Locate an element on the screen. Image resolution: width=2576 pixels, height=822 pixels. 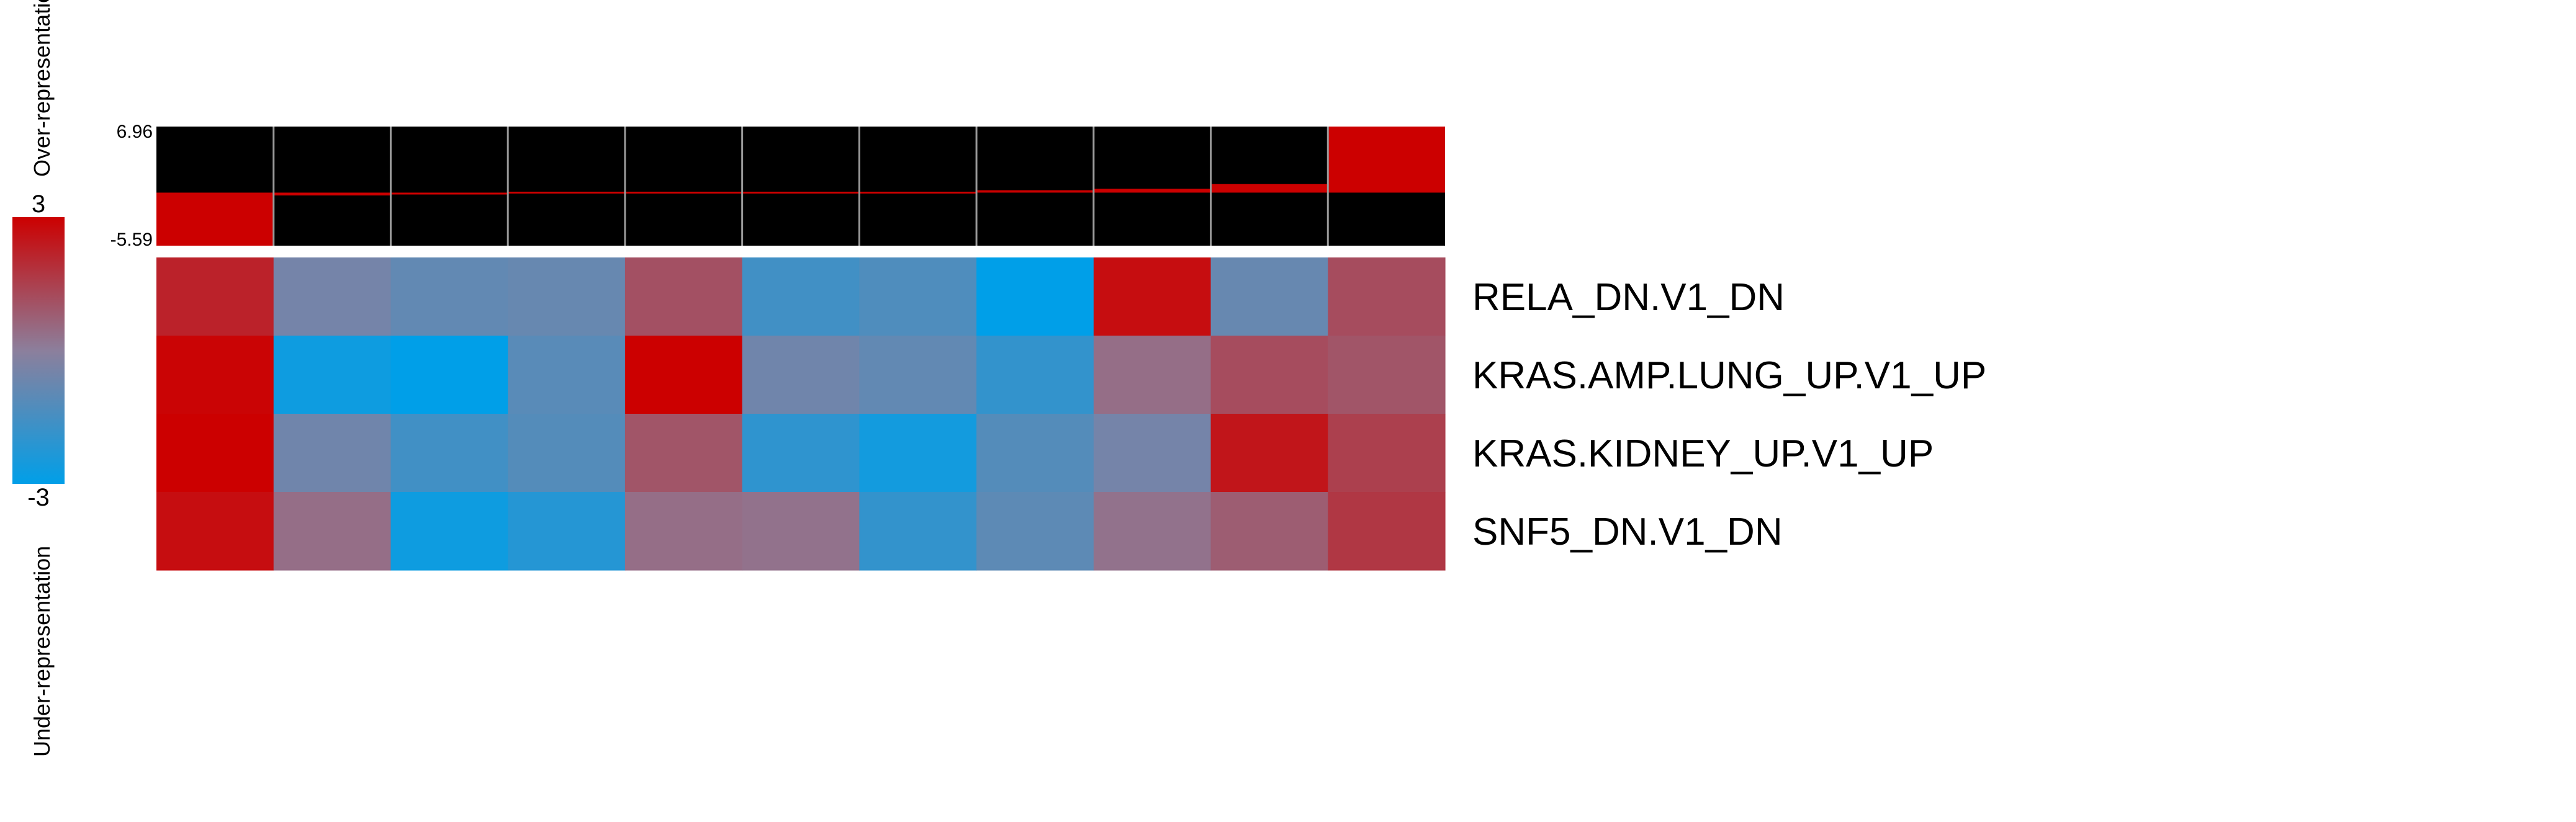
score-dividers is located at coordinates (800, 187).